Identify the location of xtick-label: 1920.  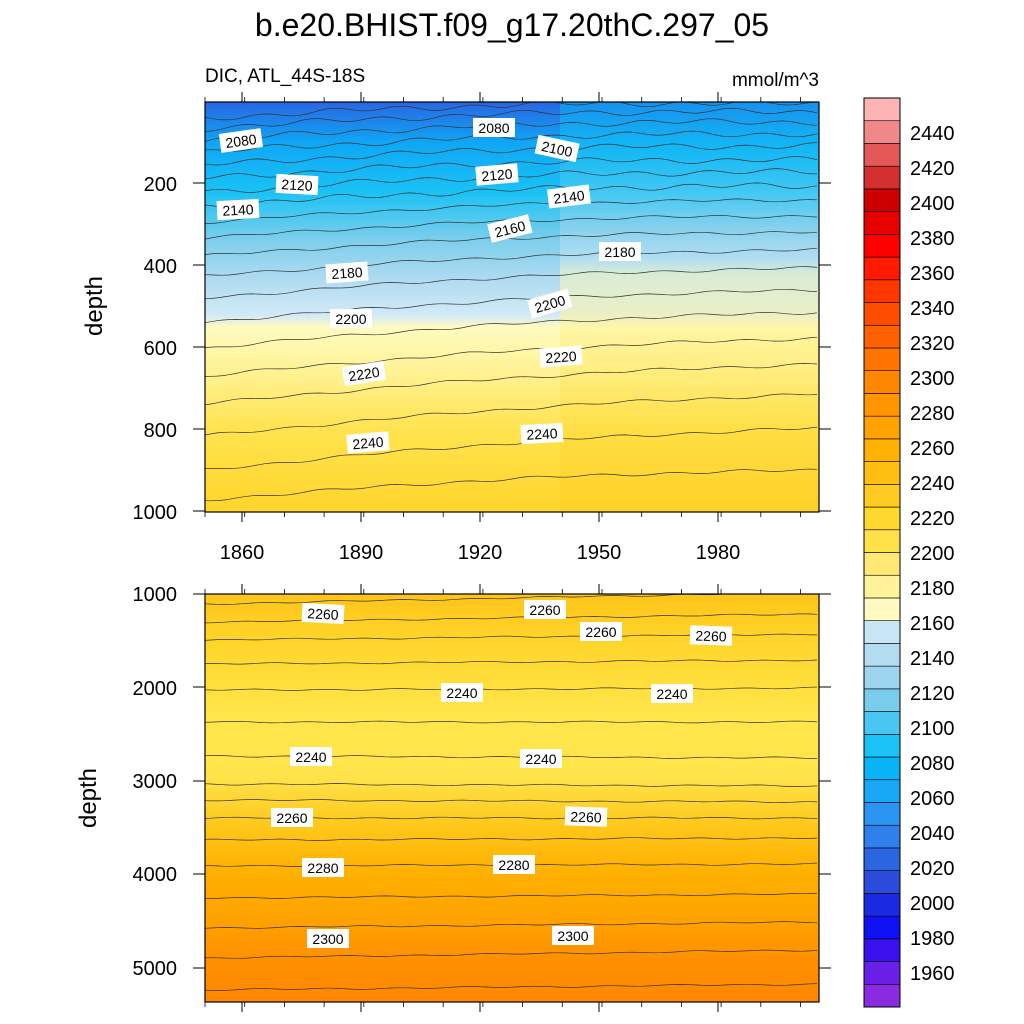
(480, 553).